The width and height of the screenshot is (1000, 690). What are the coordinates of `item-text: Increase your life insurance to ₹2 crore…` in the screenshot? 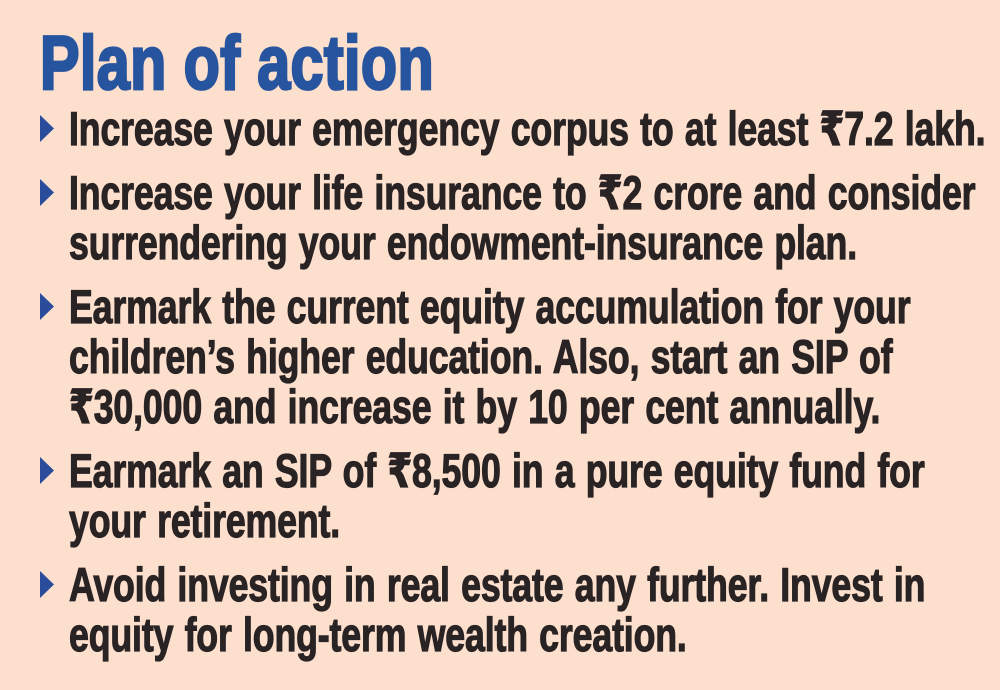 It's located at (534, 217).